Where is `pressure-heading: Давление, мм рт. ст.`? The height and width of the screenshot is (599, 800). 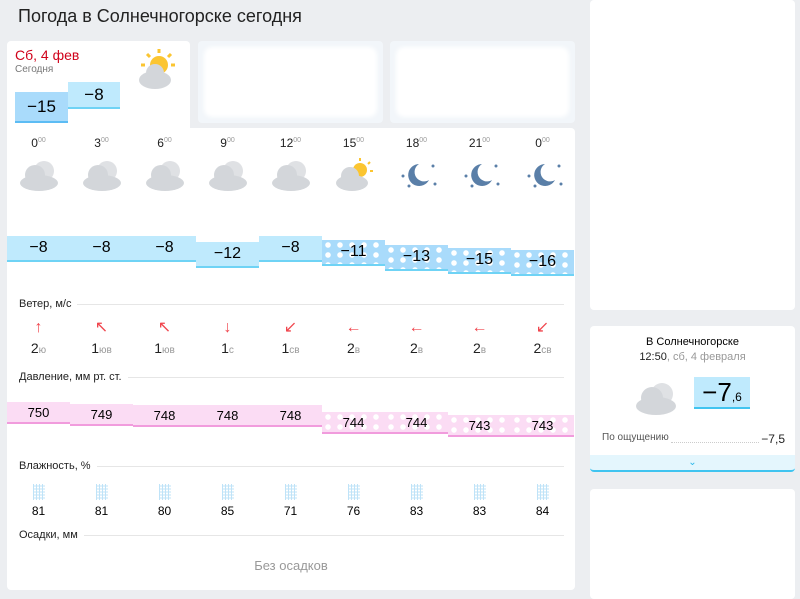 pressure-heading: Давление, мм рт. ст. is located at coordinates (291, 377).